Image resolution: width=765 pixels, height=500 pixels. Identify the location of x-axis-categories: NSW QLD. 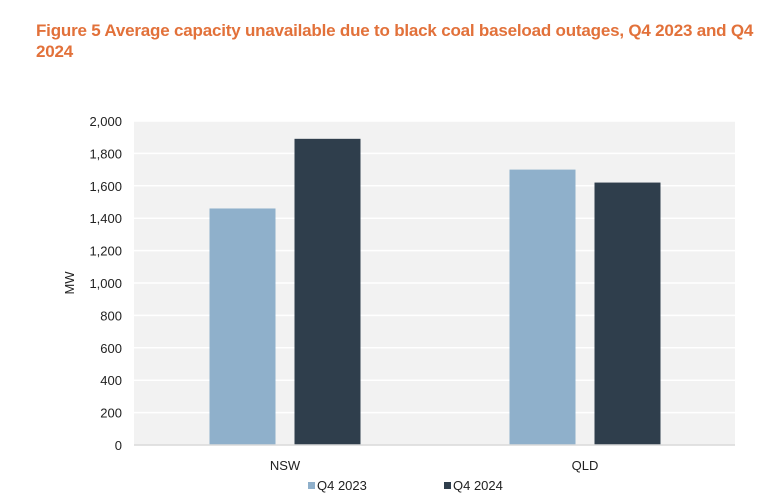
(434, 465).